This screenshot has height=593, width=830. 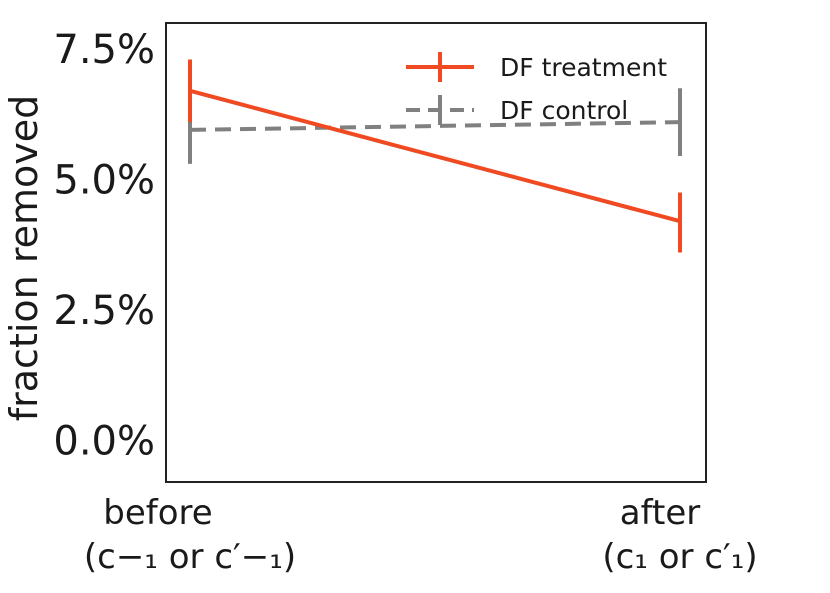 What do you see at coordinates (104, 245) in the screenshot?
I see `y-tick-labels: 0.0% 2.5% 5.0% 7.5%` at bounding box center [104, 245].